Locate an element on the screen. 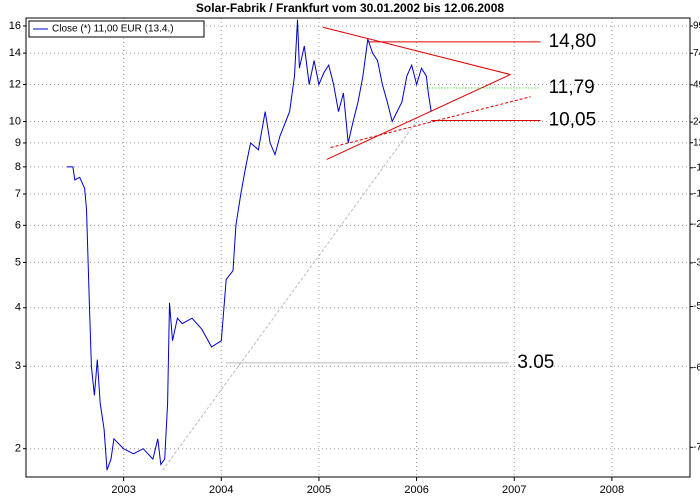 This screenshot has width=700, height=500. y2-tick-label: 74% is located at coordinates (696, 53).